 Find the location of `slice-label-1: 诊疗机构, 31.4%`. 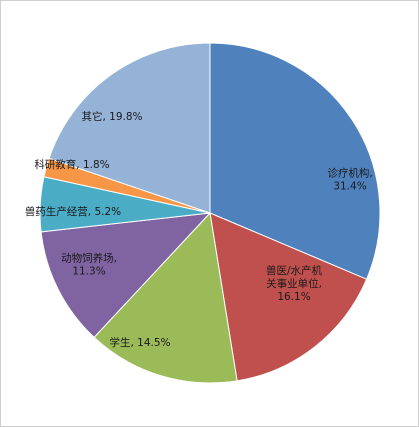

slice-label-1: 诊疗机构, 31.4% is located at coordinates (349, 180).